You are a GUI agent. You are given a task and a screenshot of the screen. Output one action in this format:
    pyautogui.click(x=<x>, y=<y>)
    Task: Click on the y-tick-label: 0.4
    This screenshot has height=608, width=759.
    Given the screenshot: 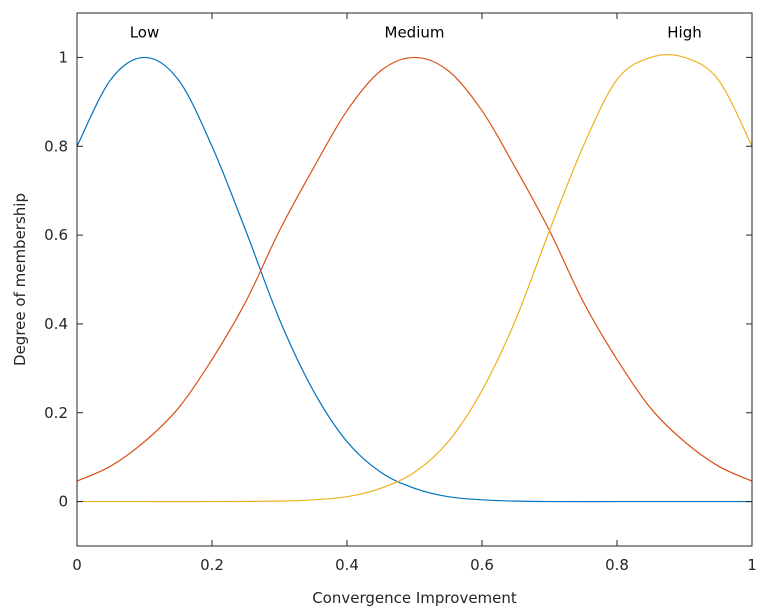 What is the action you would take?
    pyautogui.click(x=56, y=324)
    